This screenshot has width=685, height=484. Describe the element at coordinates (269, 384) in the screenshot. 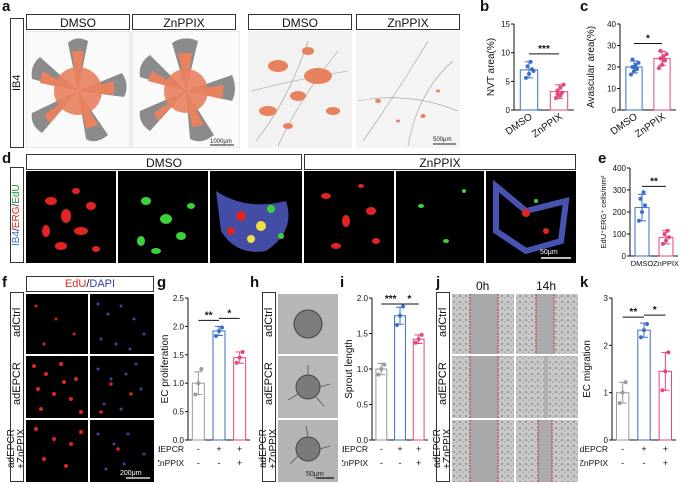

I see `panel-h-row-2: adEPCR` at that location.